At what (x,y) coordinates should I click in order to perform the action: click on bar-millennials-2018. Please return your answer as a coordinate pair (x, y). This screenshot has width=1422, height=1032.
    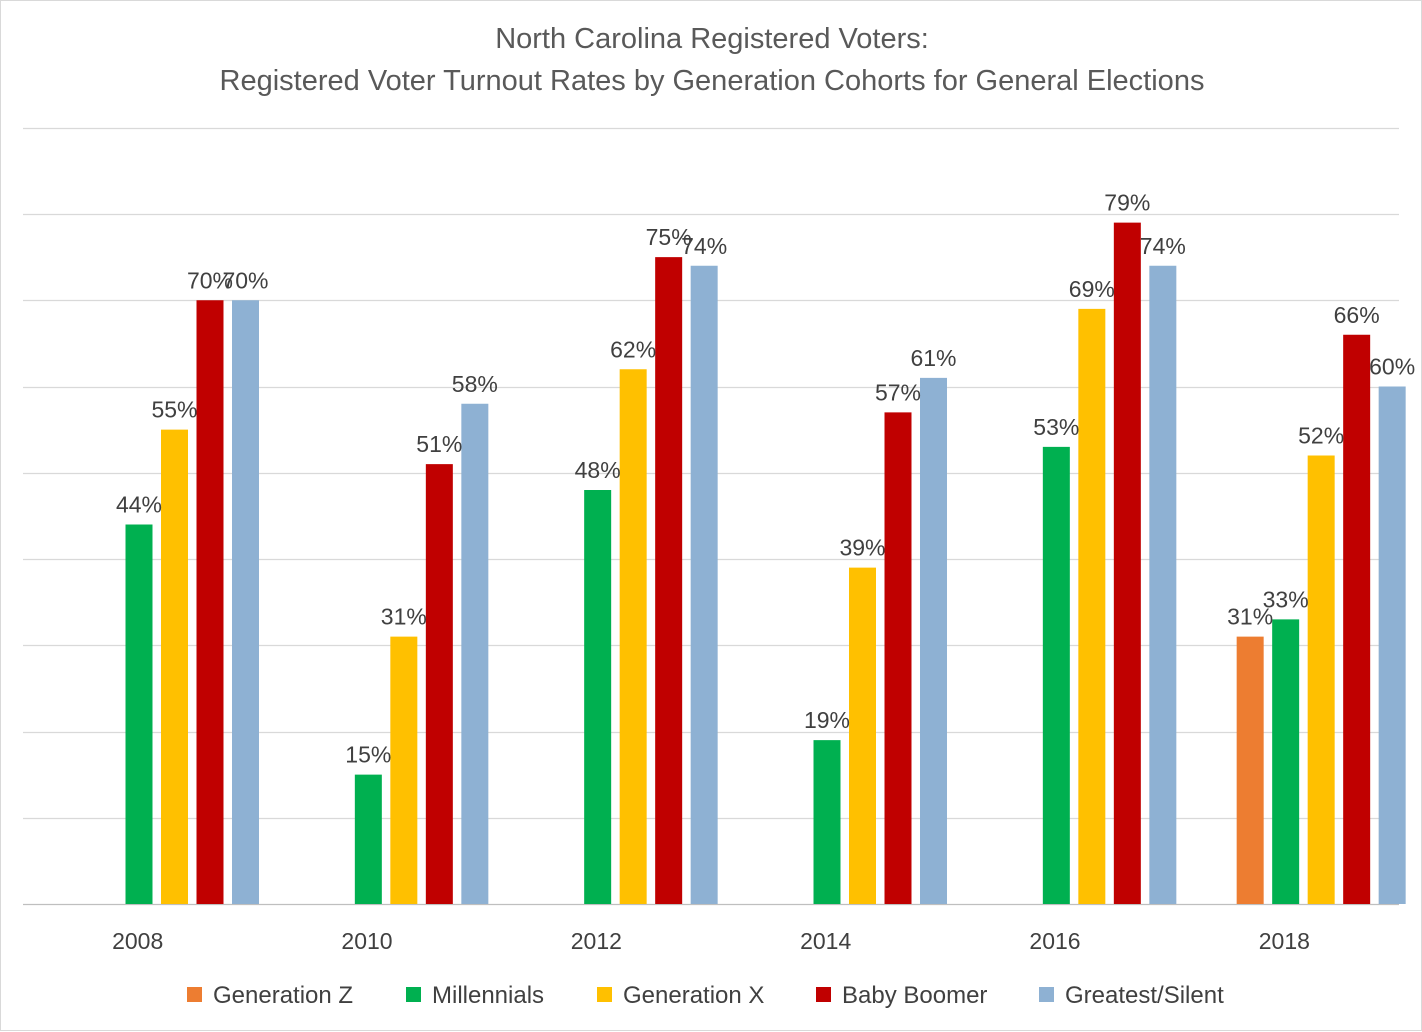
    Looking at the image, I should click on (1286, 761).